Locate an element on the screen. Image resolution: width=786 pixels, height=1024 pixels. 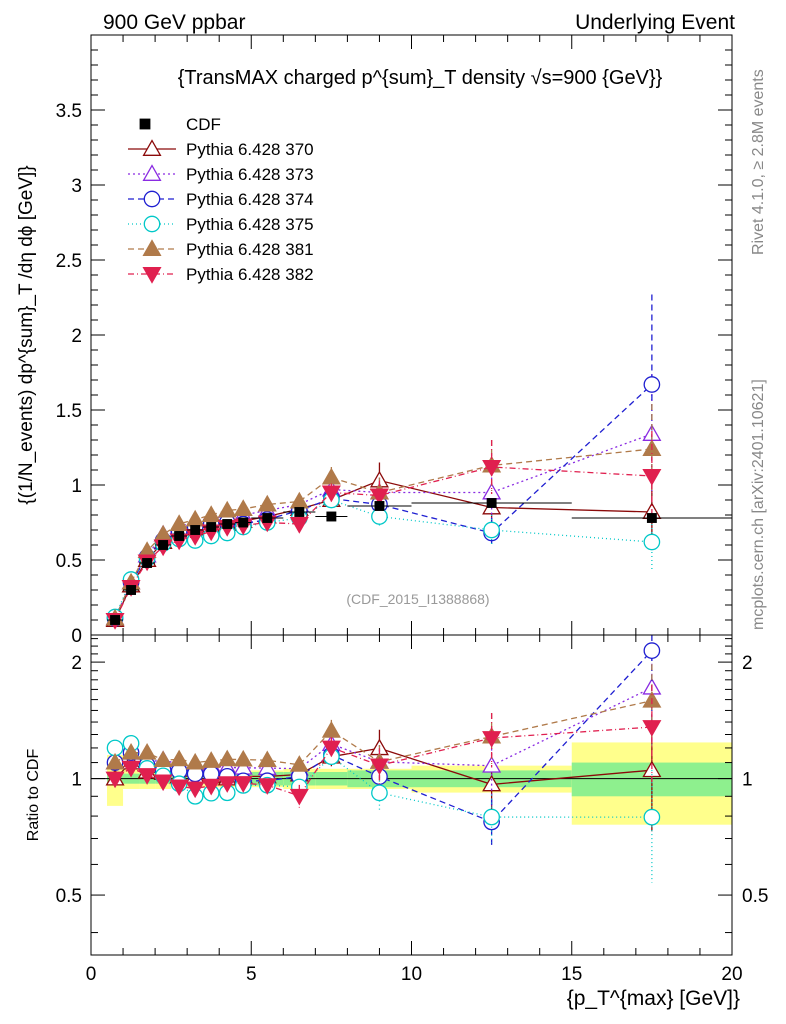
rivet-version-label: Rivet 4.1.0, ≥ 2.8M events is located at coordinates (758, 162).